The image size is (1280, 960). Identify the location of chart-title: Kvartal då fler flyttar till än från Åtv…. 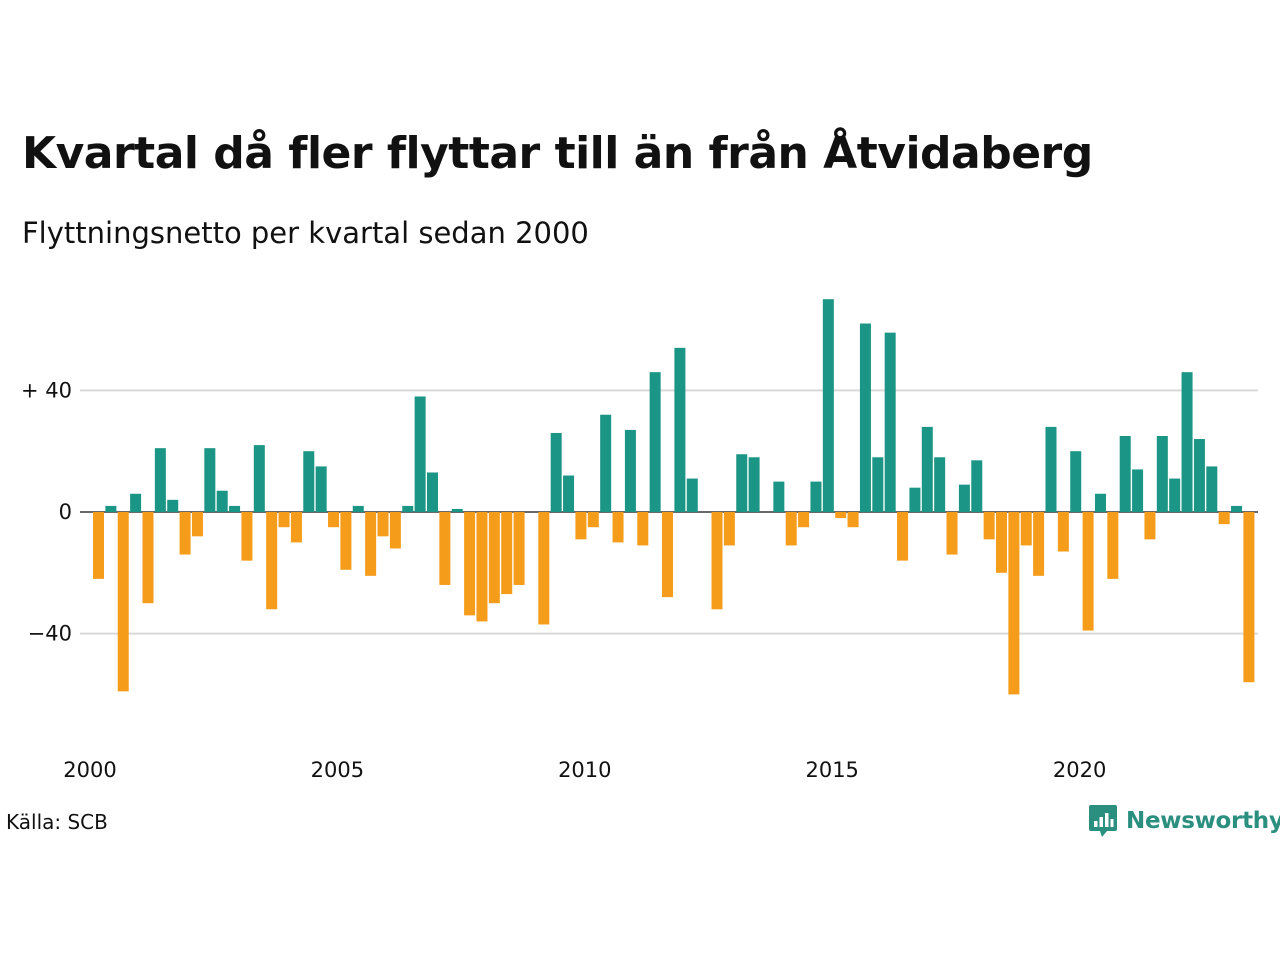
(557, 153).